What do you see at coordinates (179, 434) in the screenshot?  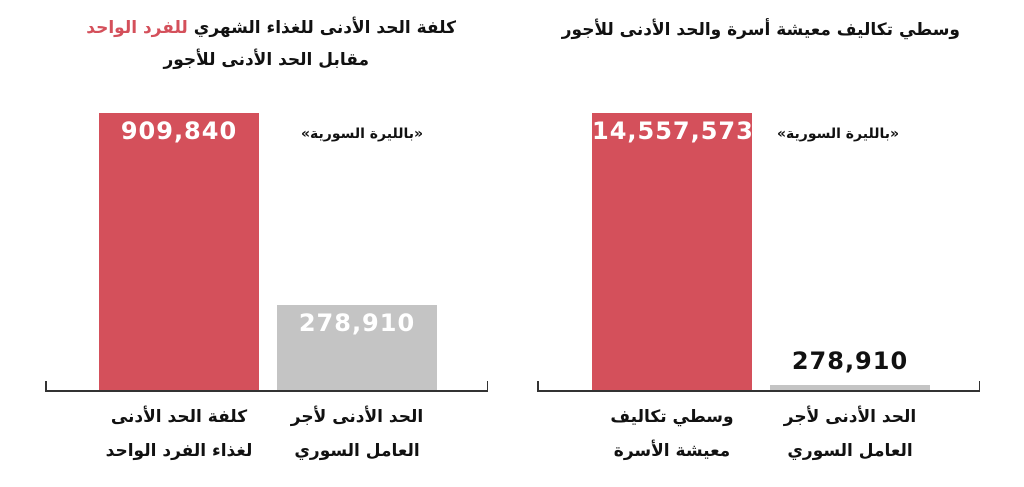 I see `category-label: كلفة الحد الأدنى لغذاء الفرد الواحد` at bounding box center [179, 434].